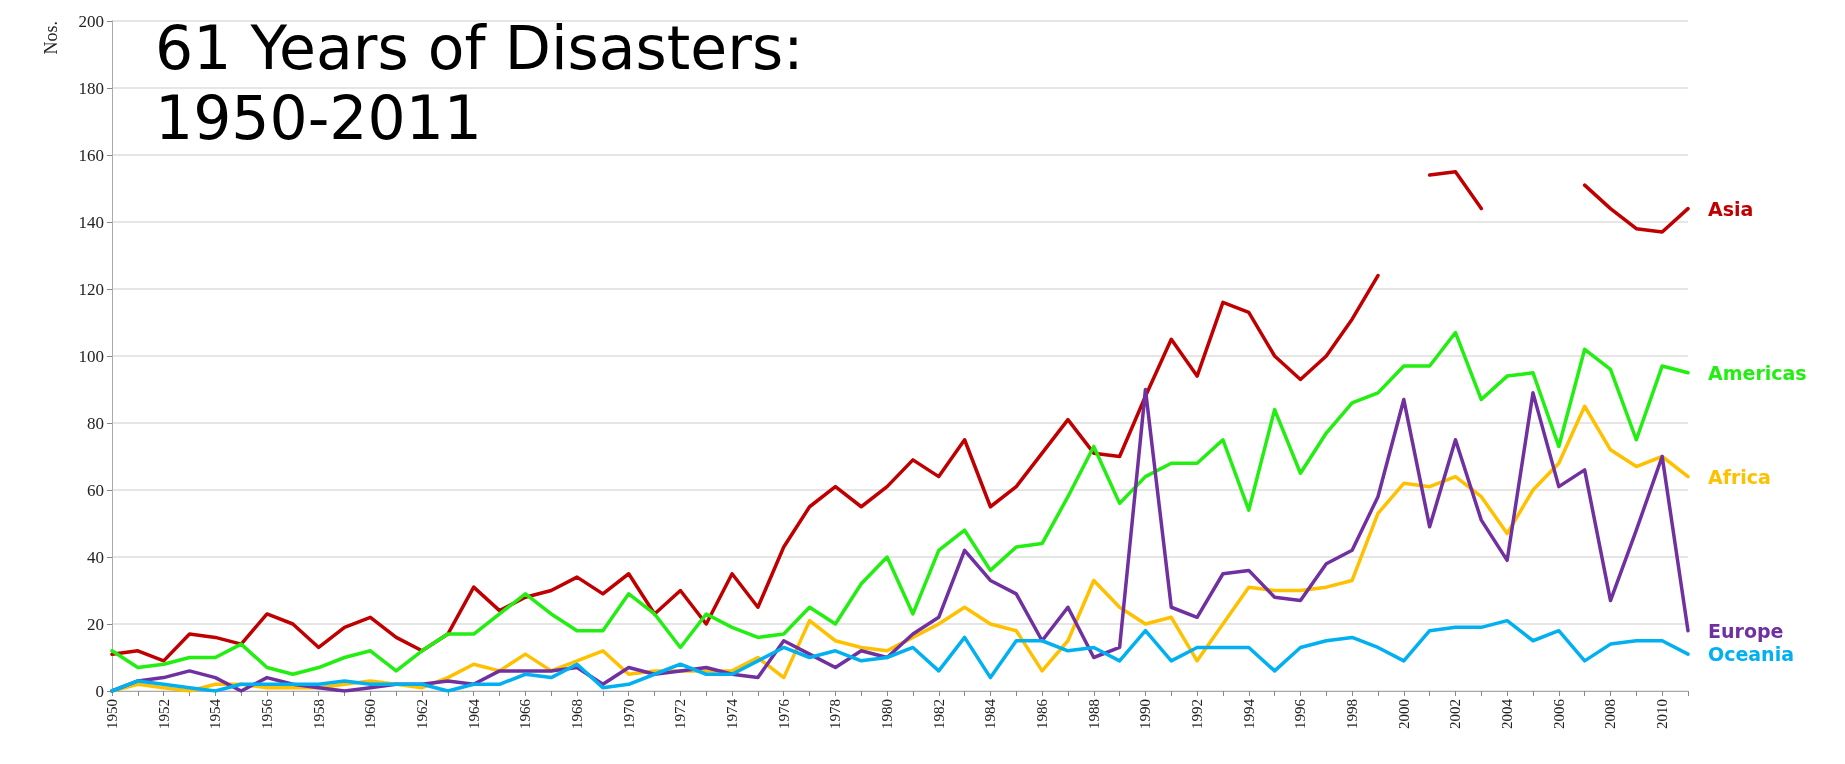  What do you see at coordinates (1507, 713) in the screenshot?
I see `x-tick-label: 2004` at bounding box center [1507, 713].